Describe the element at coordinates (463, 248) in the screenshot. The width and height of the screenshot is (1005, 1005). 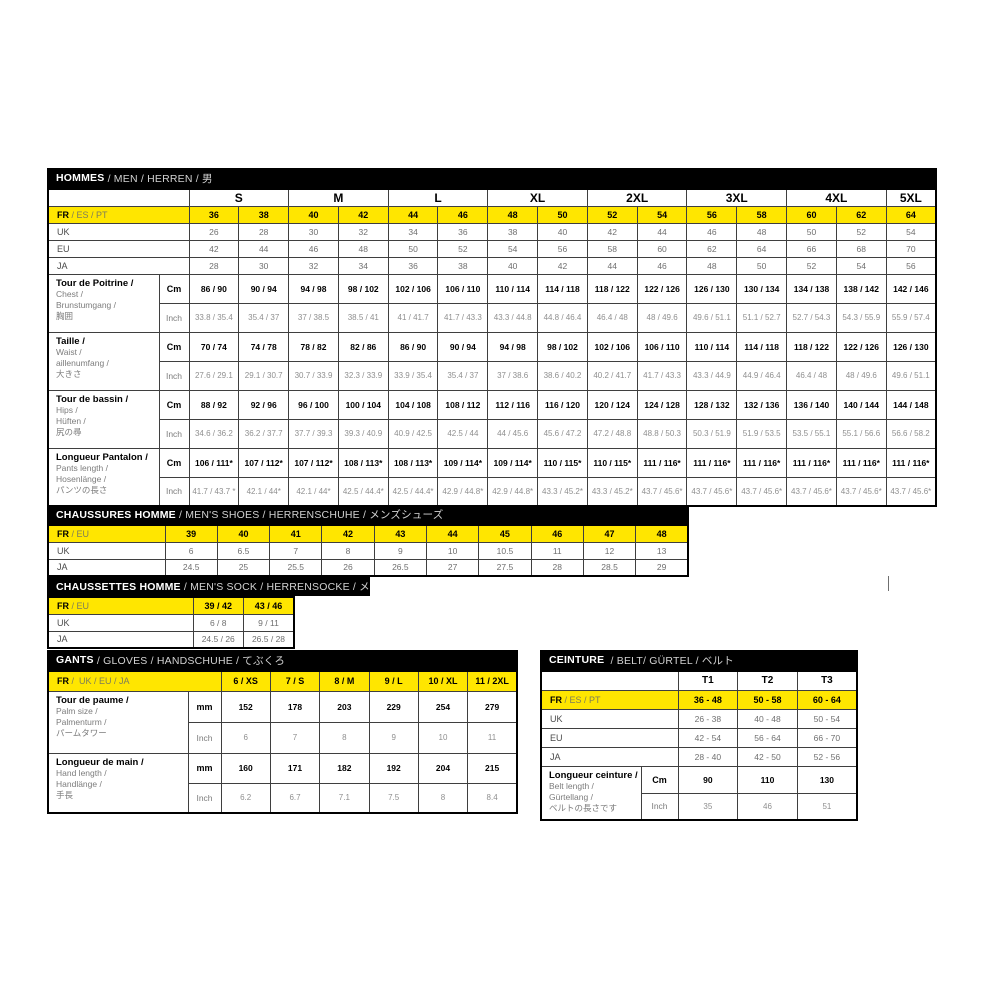
I see `conversion-cell: 52` at that location.